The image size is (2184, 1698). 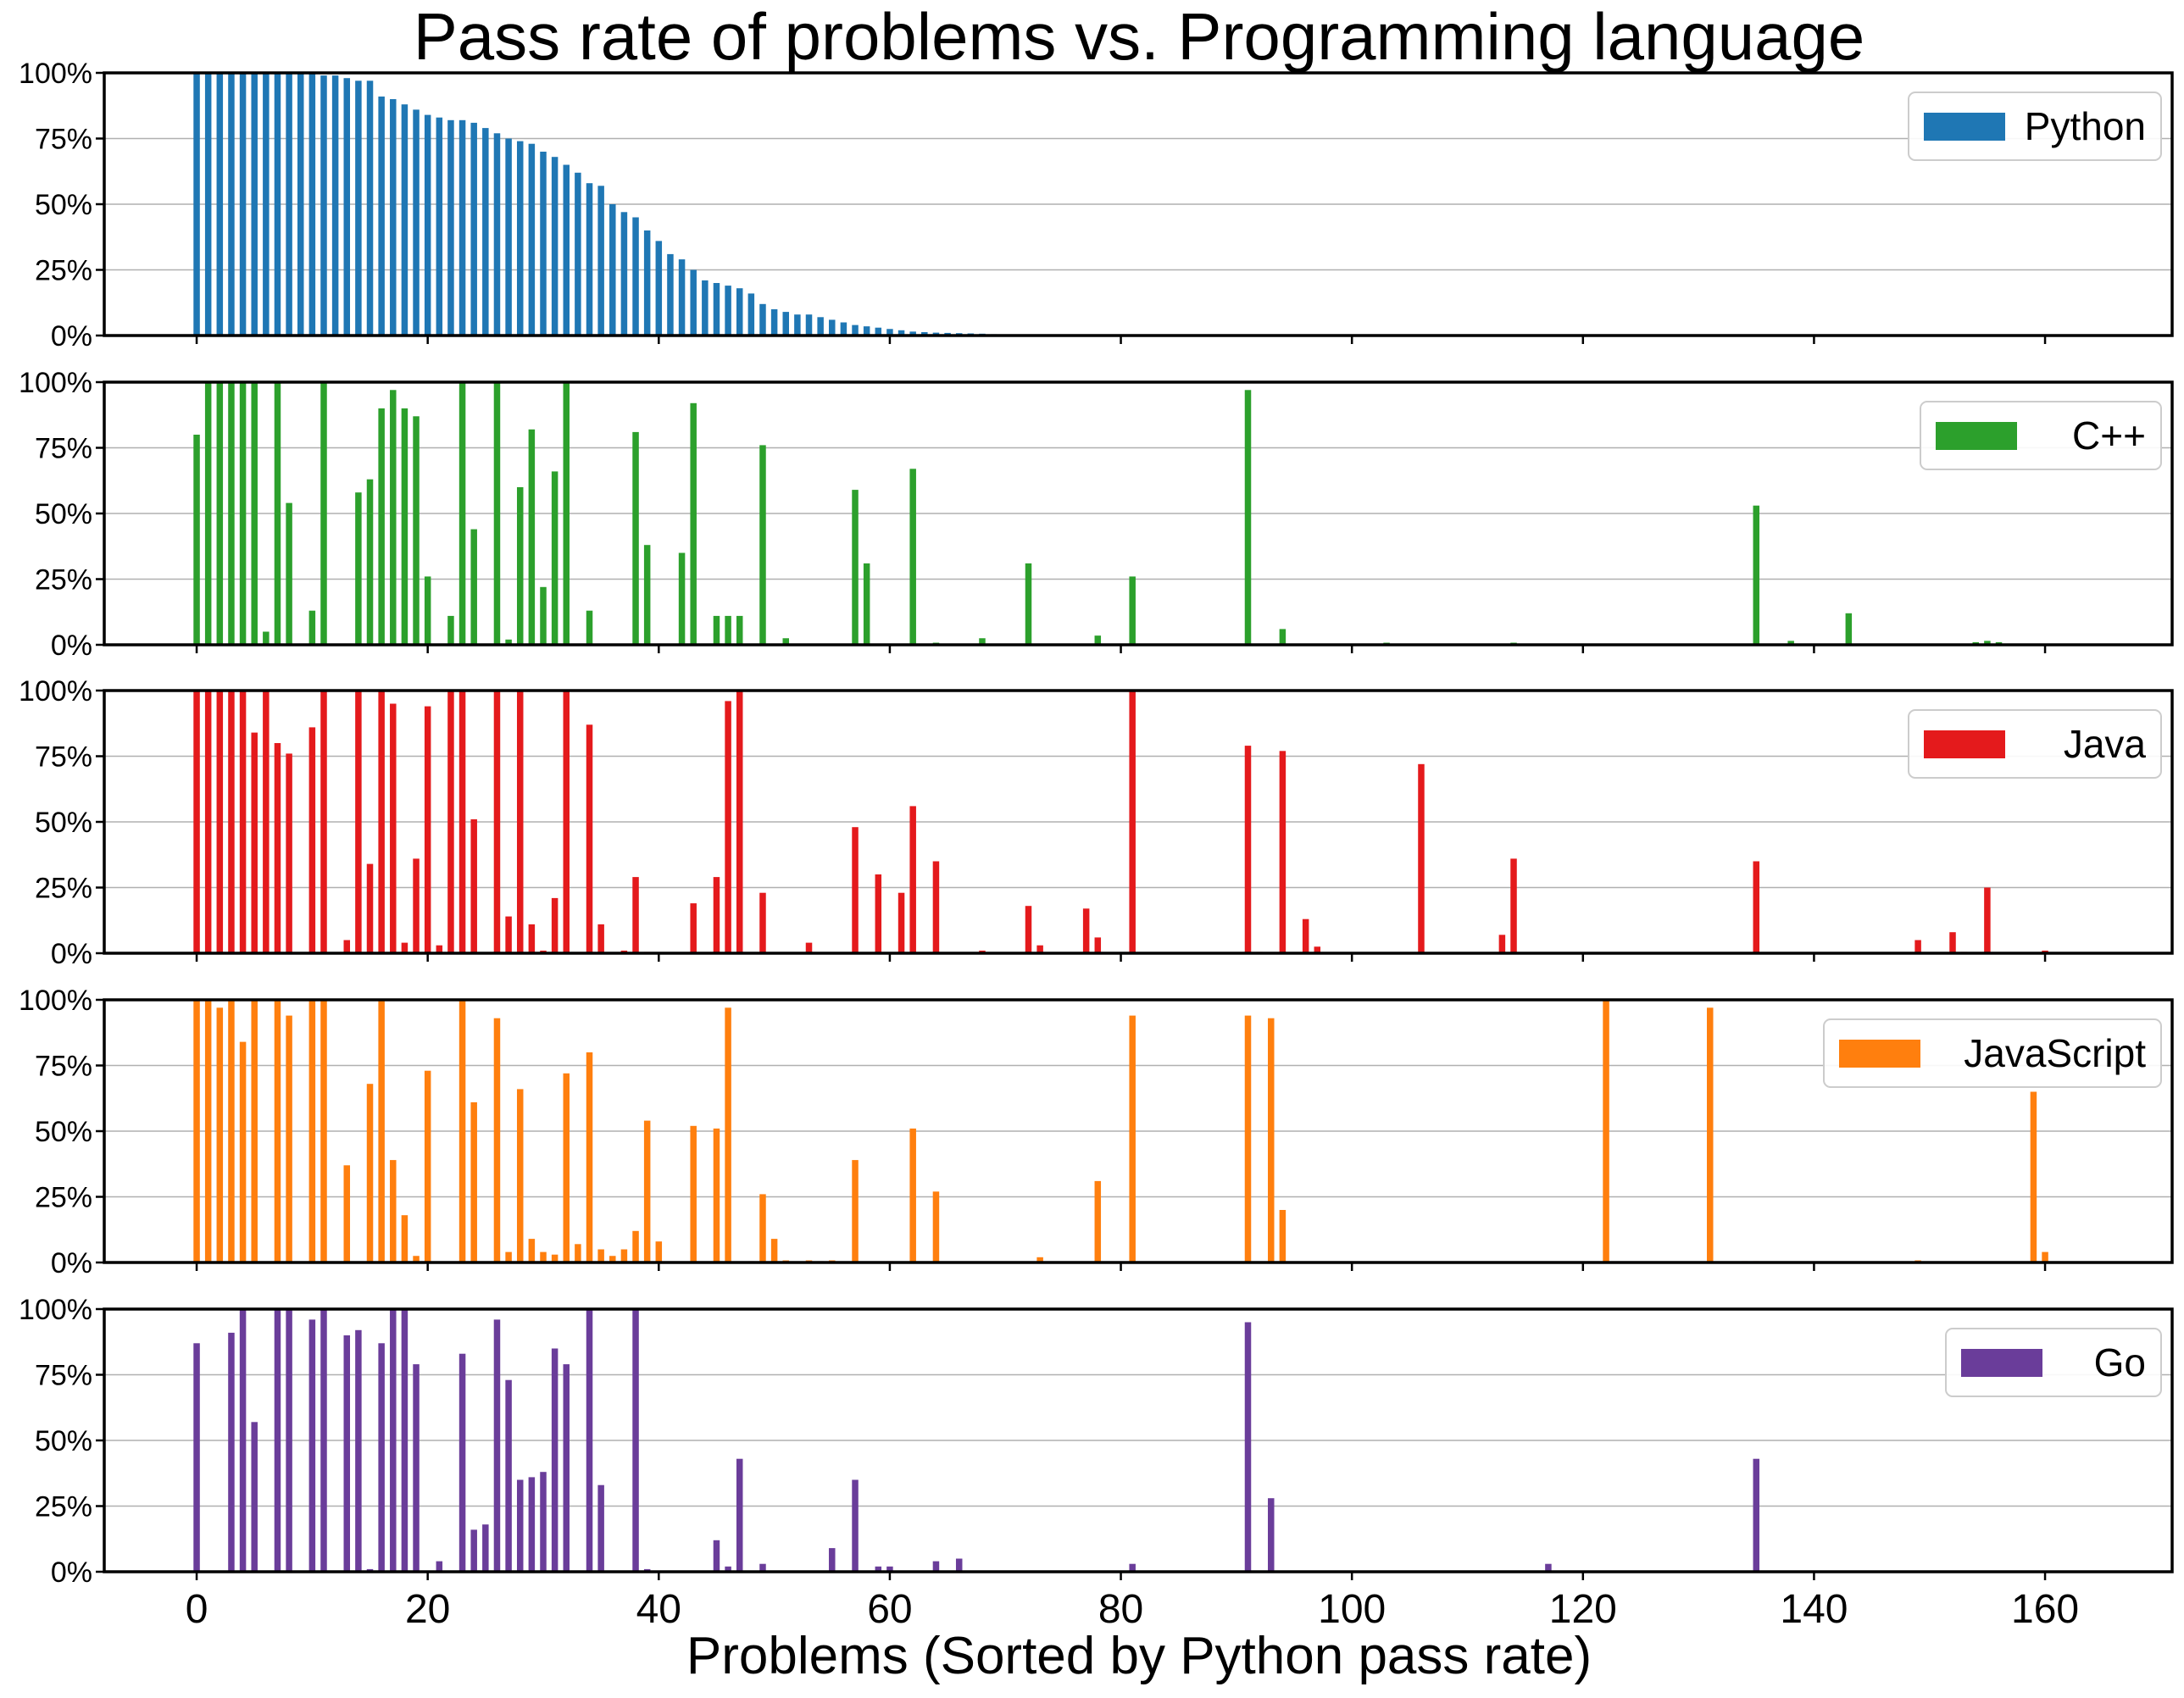 I want to click on legend-javascript: JavaScript, so click(x=1992, y=1053).